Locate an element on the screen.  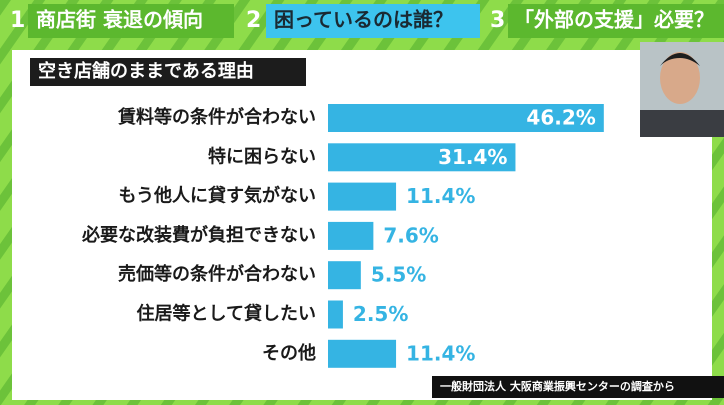
source-box is located at coordinates (578, 387).